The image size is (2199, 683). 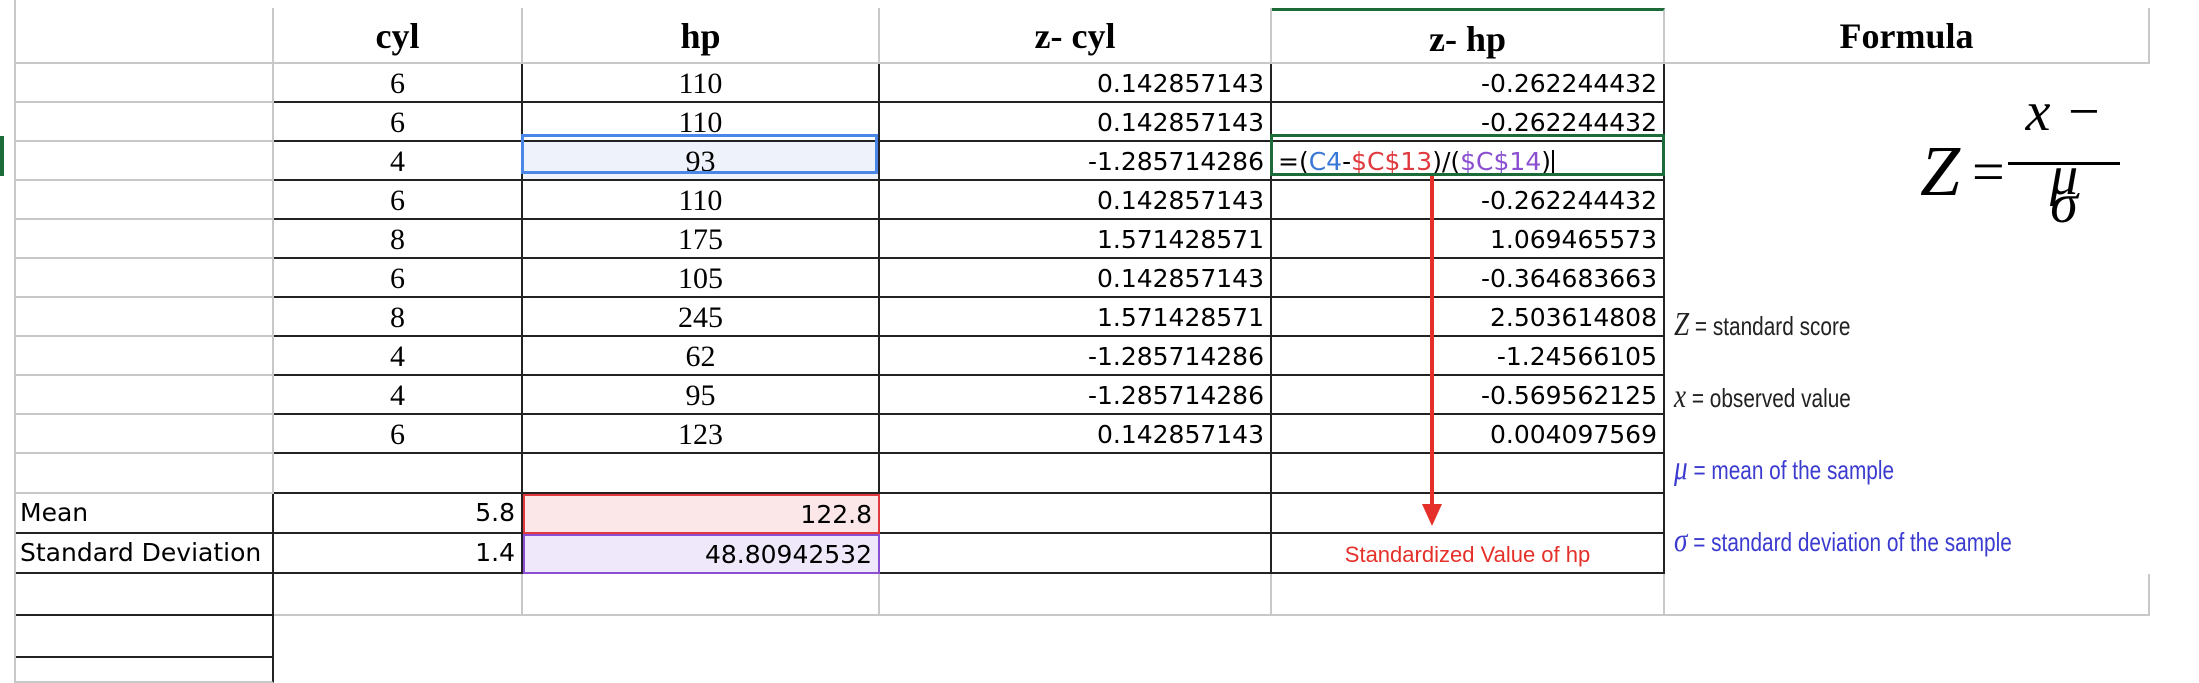 What do you see at coordinates (1501, 161) in the screenshot?
I see `formula-part-ref3: $C$14` at bounding box center [1501, 161].